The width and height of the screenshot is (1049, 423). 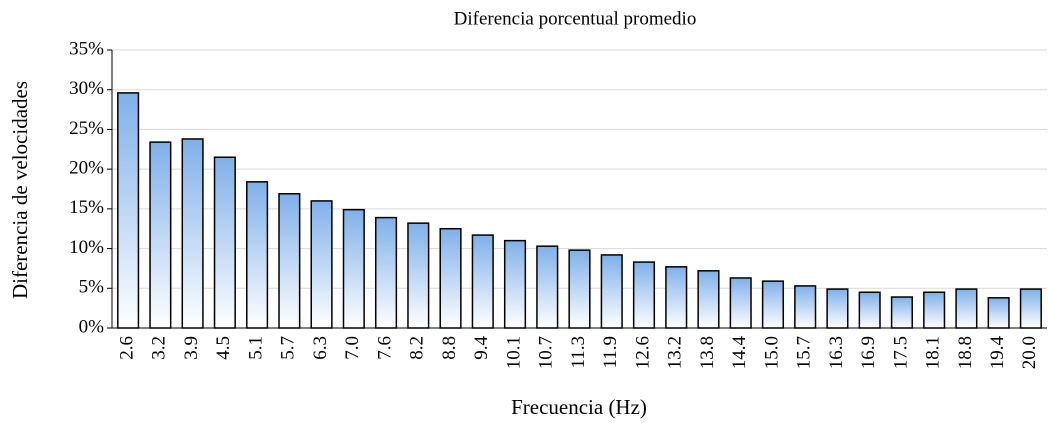 I want to click on x-tick-label: 18.8, so click(x=965, y=352).